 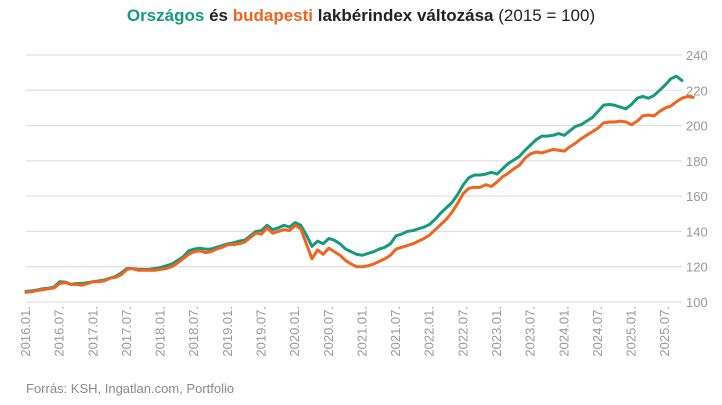 I want to click on x-tick-label: 2017.07., so click(x=126, y=331).